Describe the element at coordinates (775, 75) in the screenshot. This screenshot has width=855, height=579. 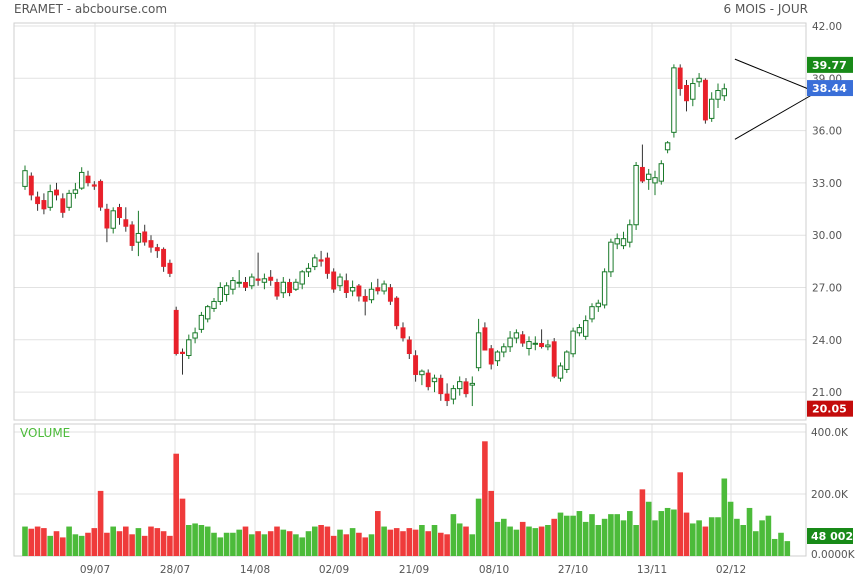
I see `triangle-upper-line` at that location.